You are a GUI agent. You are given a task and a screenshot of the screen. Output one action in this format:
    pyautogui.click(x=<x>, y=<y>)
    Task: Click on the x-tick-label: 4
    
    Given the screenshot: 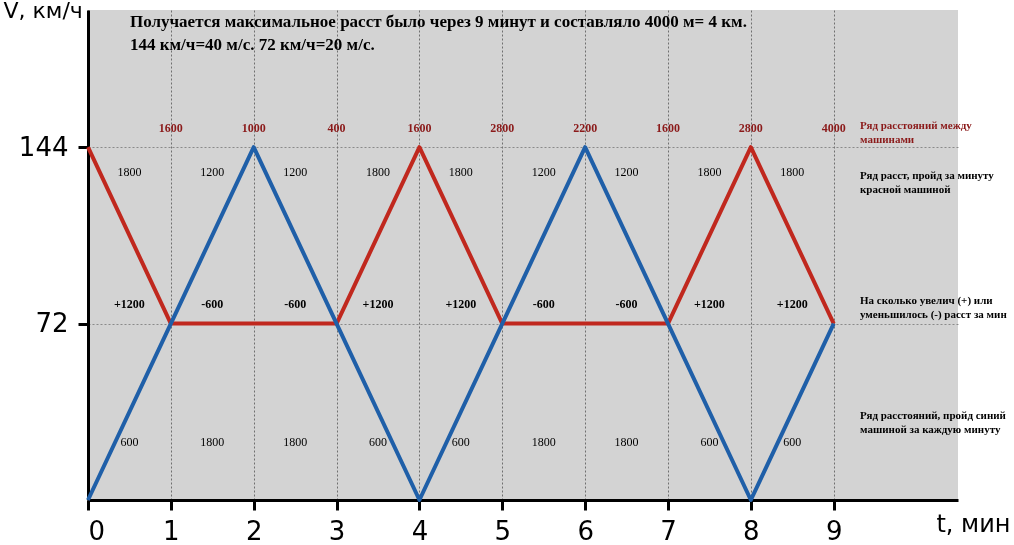 What is the action you would take?
    pyautogui.click(x=420, y=530)
    